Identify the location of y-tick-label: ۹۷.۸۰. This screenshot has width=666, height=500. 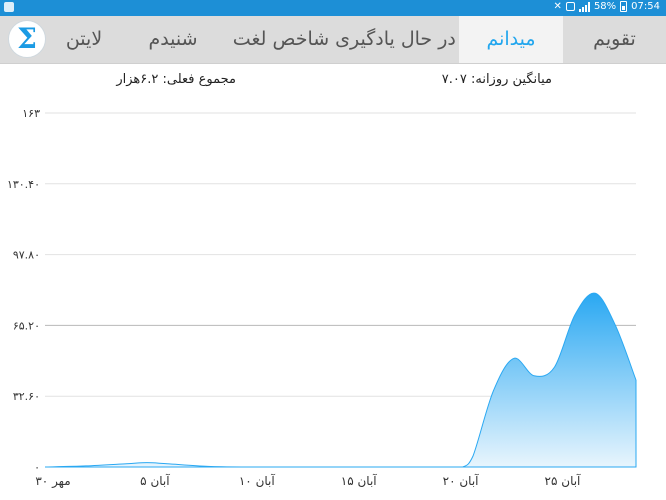
(26, 255).